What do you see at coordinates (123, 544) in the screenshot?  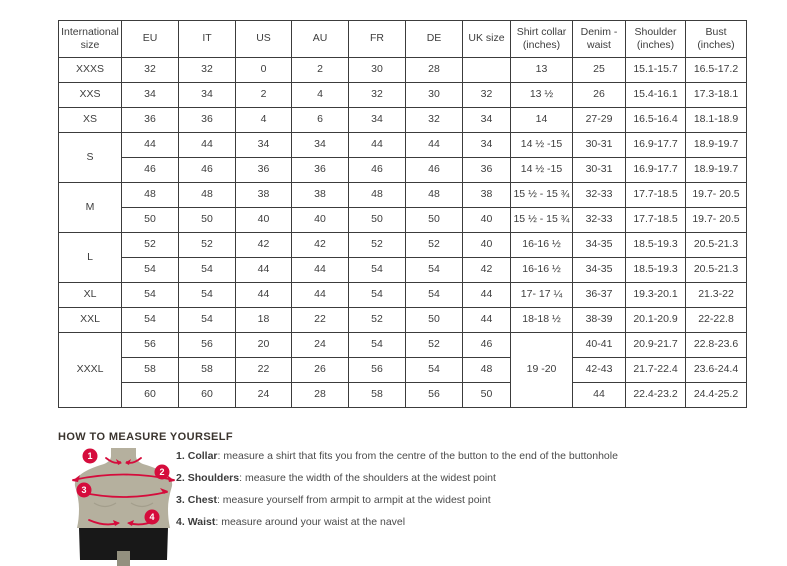 I see `mannequin-shorts` at bounding box center [123, 544].